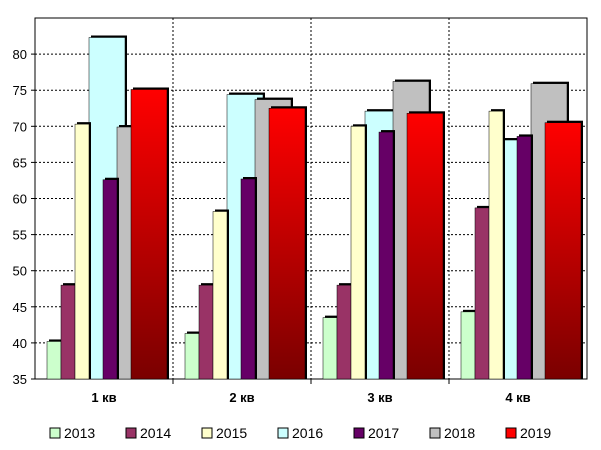  Describe the element at coordinates (20, 199) in the screenshot. I see `y-tick-label: 60` at that location.